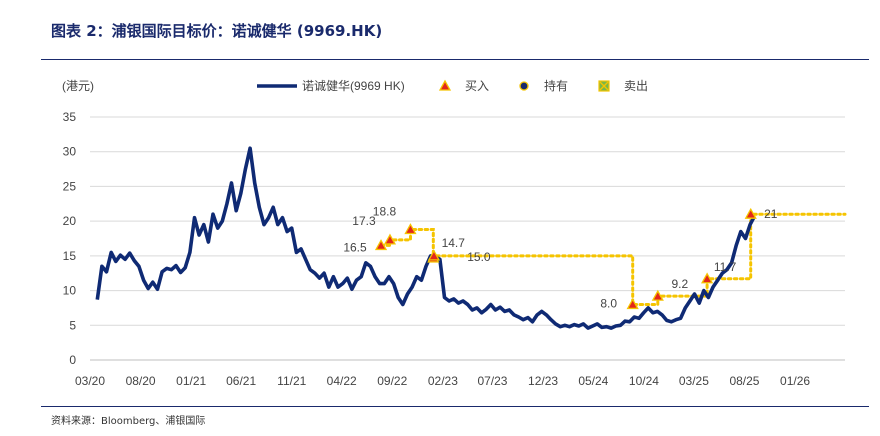 The width and height of the screenshot is (880, 436). I want to click on legend-item: 持有, so click(543, 85).